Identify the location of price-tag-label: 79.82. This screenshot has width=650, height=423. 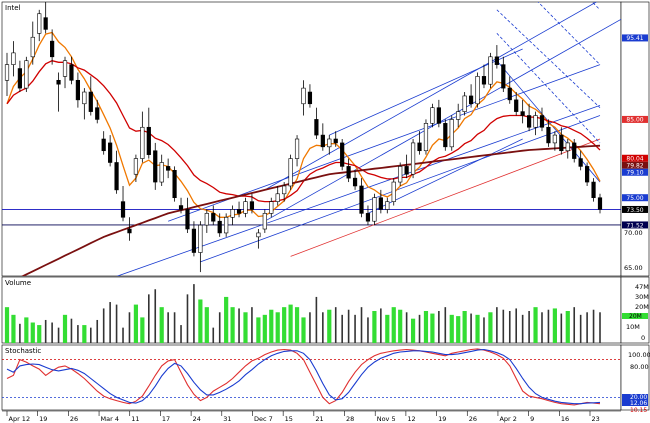
(634, 166).